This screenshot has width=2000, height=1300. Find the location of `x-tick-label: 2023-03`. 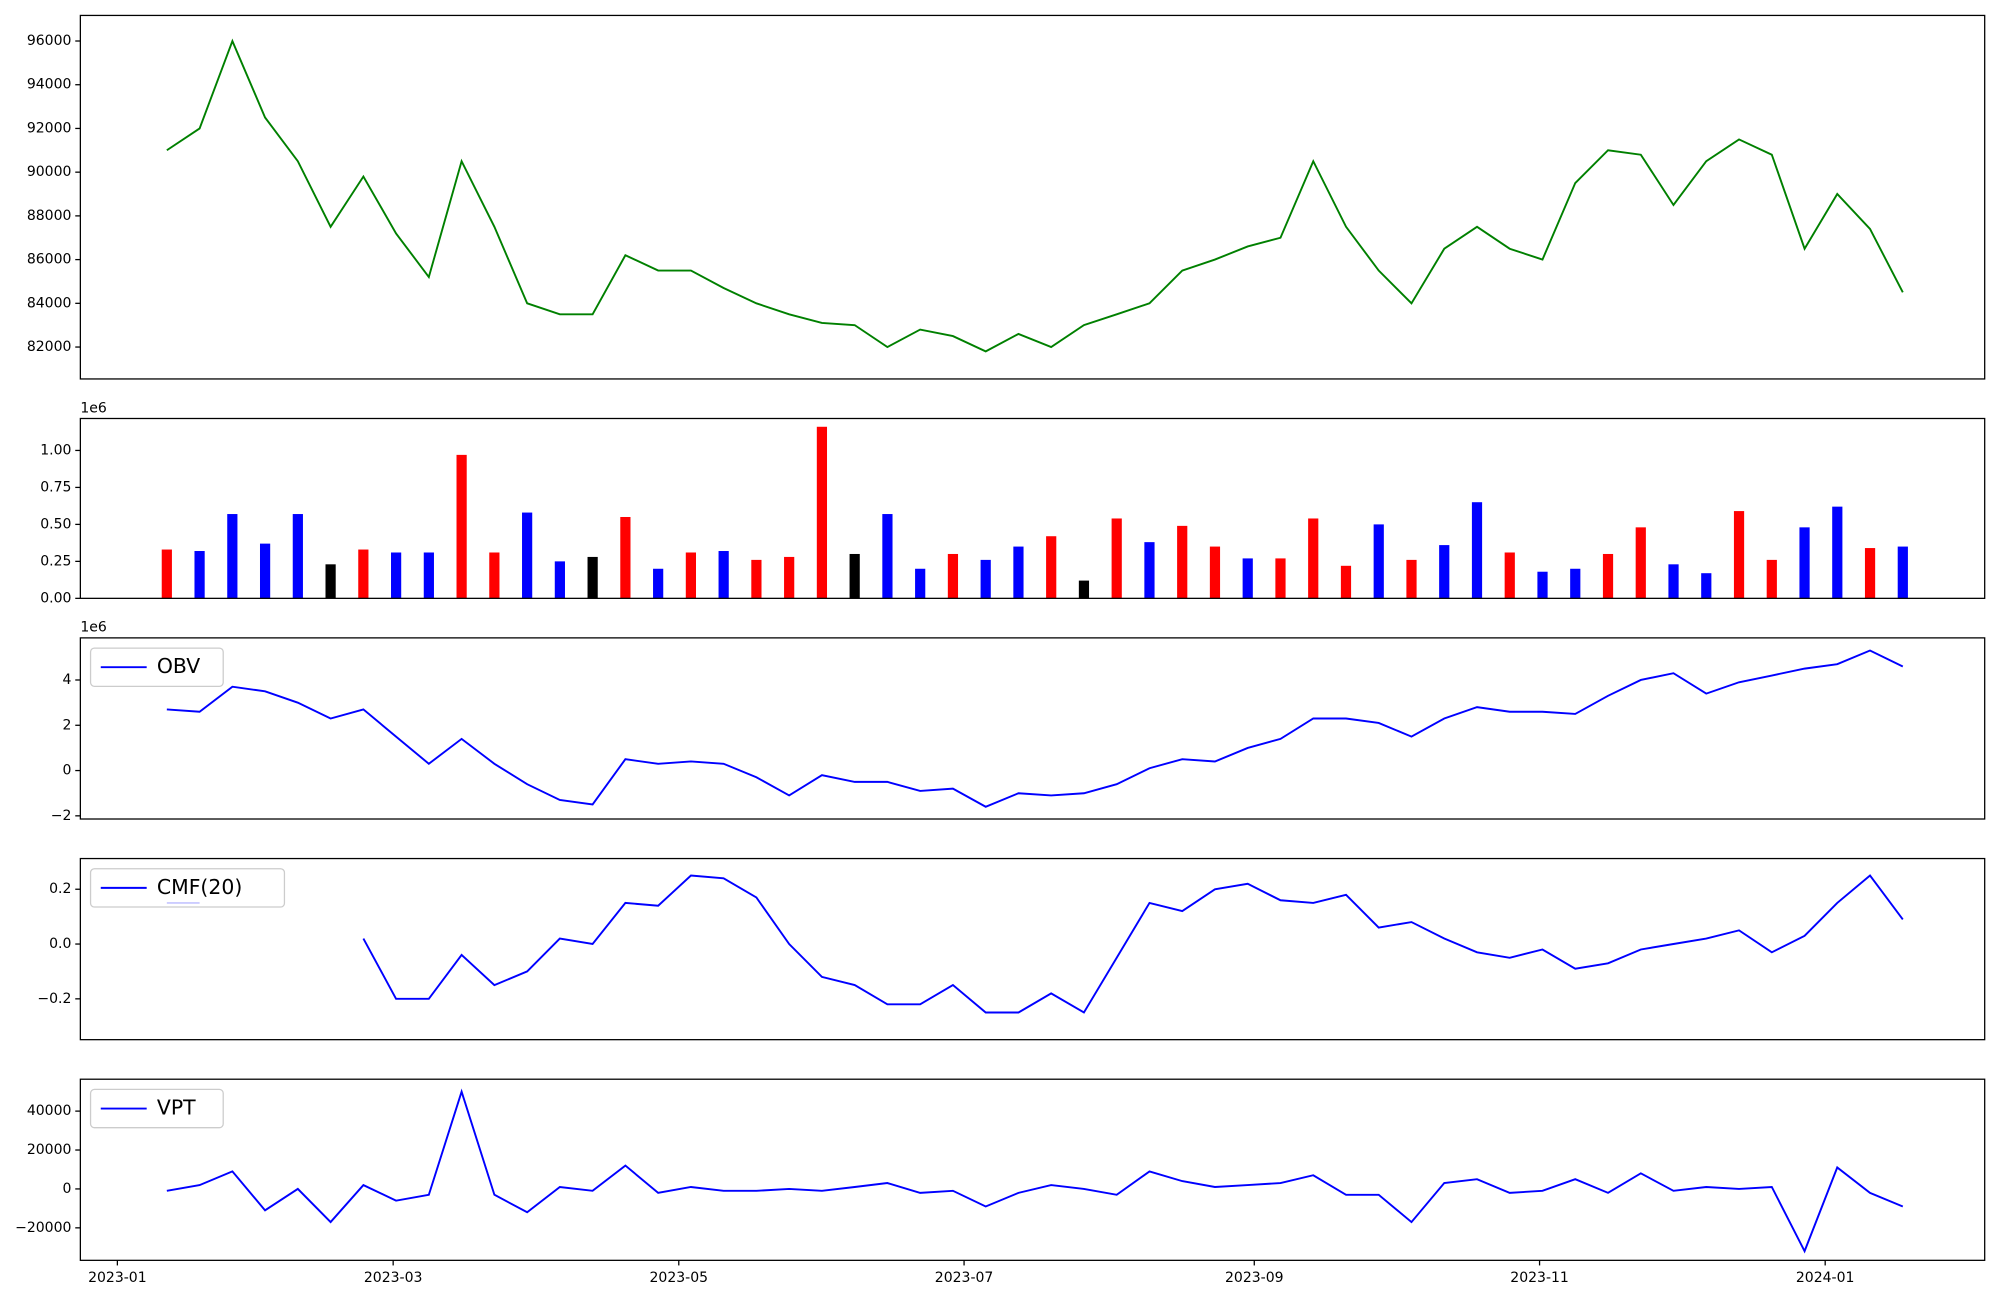

x-tick-label: 2023-03 is located at coordinates (393, 1278).